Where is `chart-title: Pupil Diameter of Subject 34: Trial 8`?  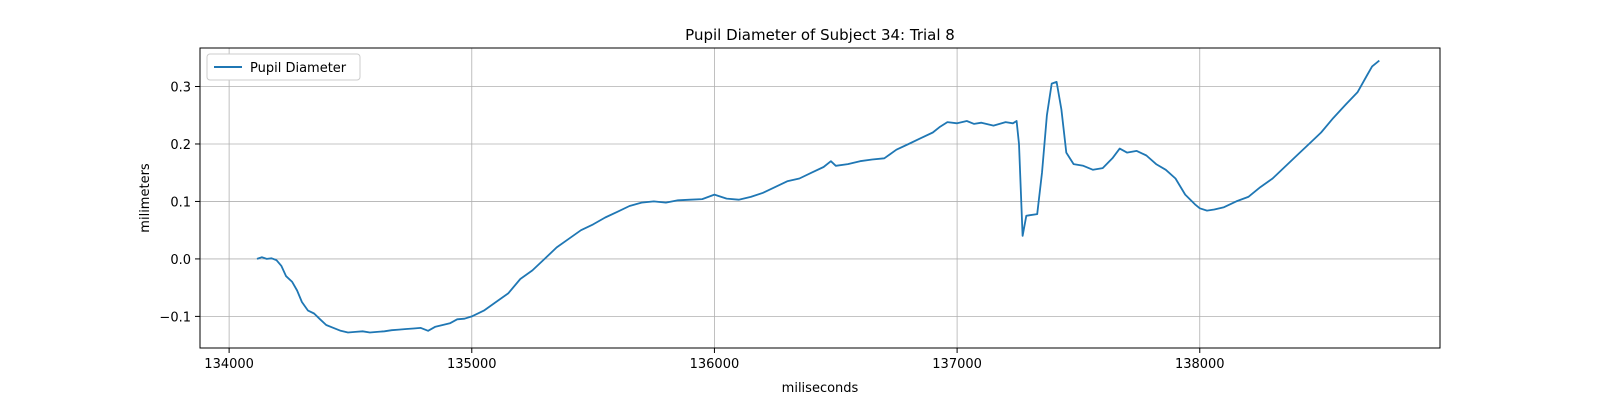
chart-title: Pupil Diameter of Subject 34: Trial 8 is located at coordinates (820, 35).